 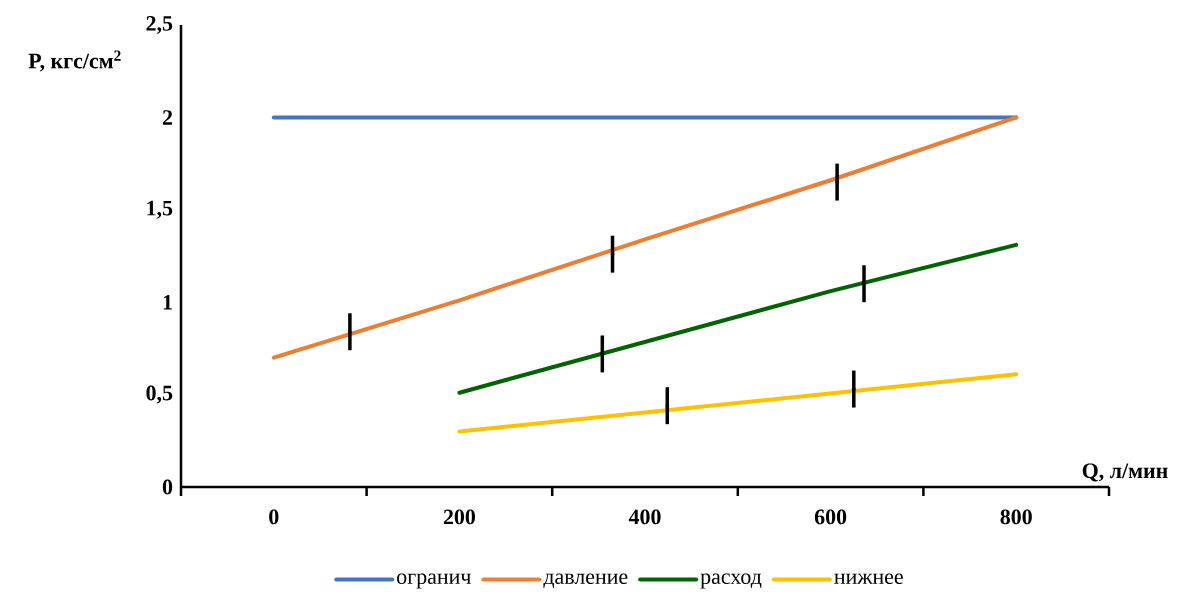 What do you see at coordinates (167, 117) in the screenshot?
I see `y-tick-label: 2` at bounding box center [167, 117].